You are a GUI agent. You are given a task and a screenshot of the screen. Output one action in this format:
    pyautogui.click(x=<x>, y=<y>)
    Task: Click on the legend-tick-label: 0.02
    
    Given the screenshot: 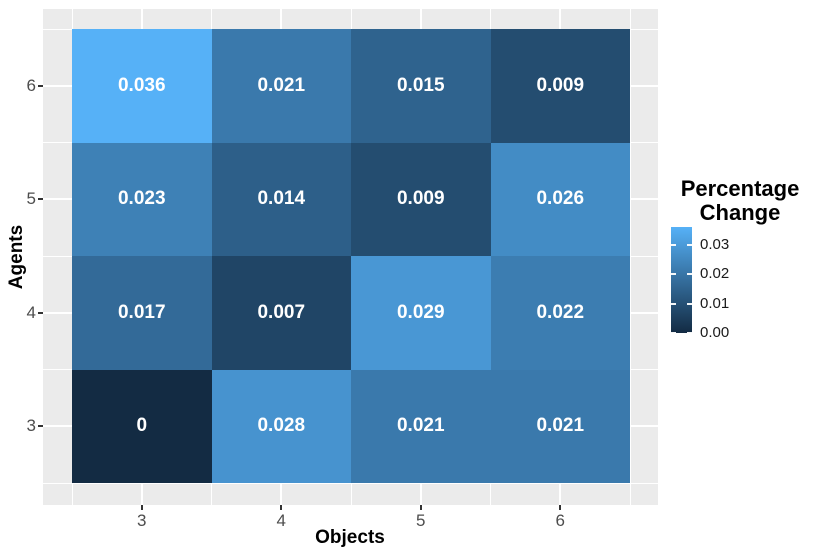 What is the action you would take?
    pyautogui.click(x=715, y=274)
    